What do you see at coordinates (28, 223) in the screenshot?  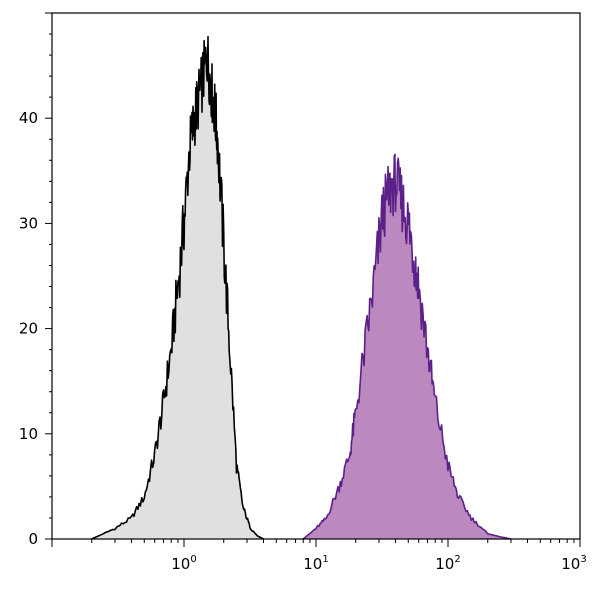 I see `y-tick-label: 30` at bounding box center [28, 223].